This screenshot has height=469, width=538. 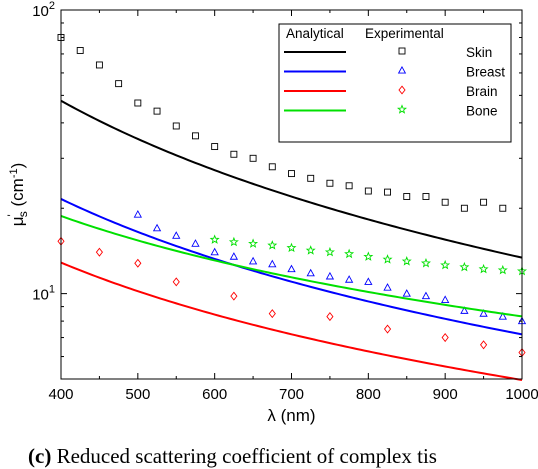 I want to click on legend-label-brain: Brain, so click(x=482, y=91).